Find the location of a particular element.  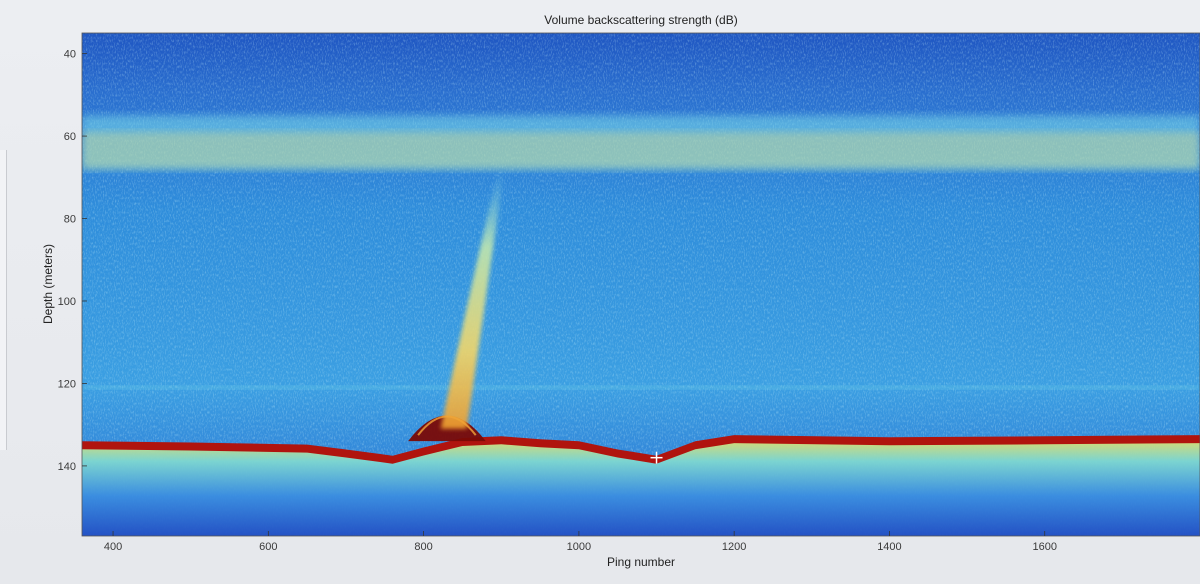

x-tick-label: 1400 is located at coordinates (889, 547).